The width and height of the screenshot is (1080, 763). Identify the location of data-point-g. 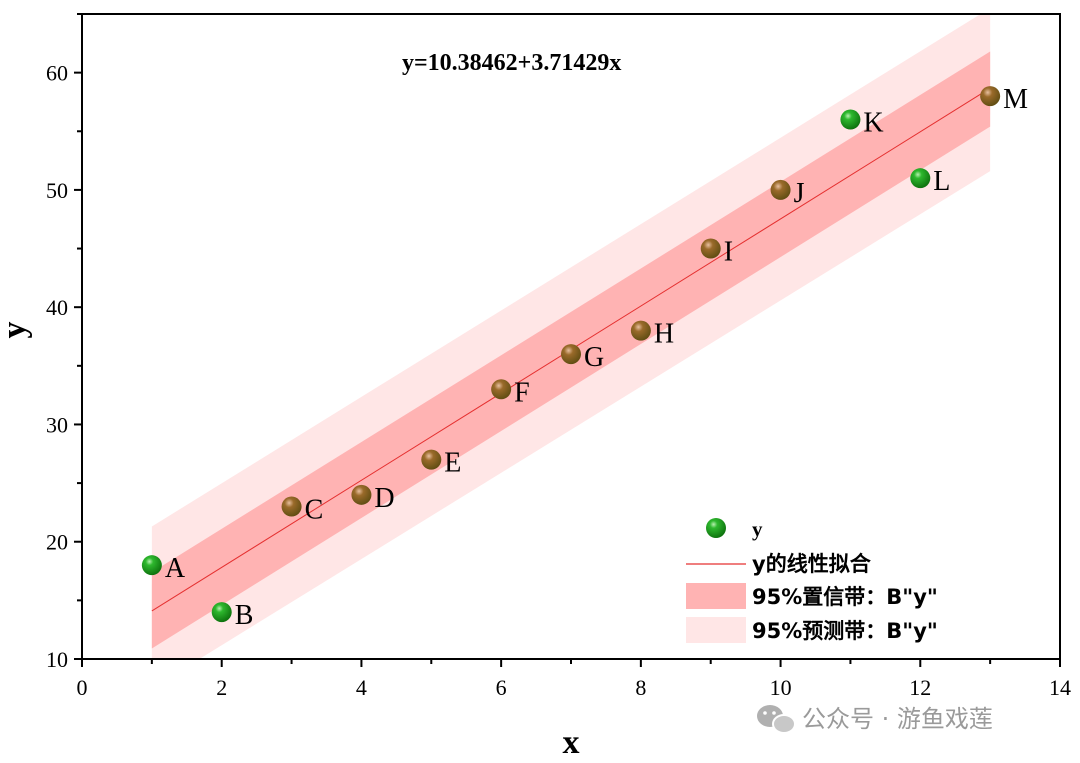
(571, 354).